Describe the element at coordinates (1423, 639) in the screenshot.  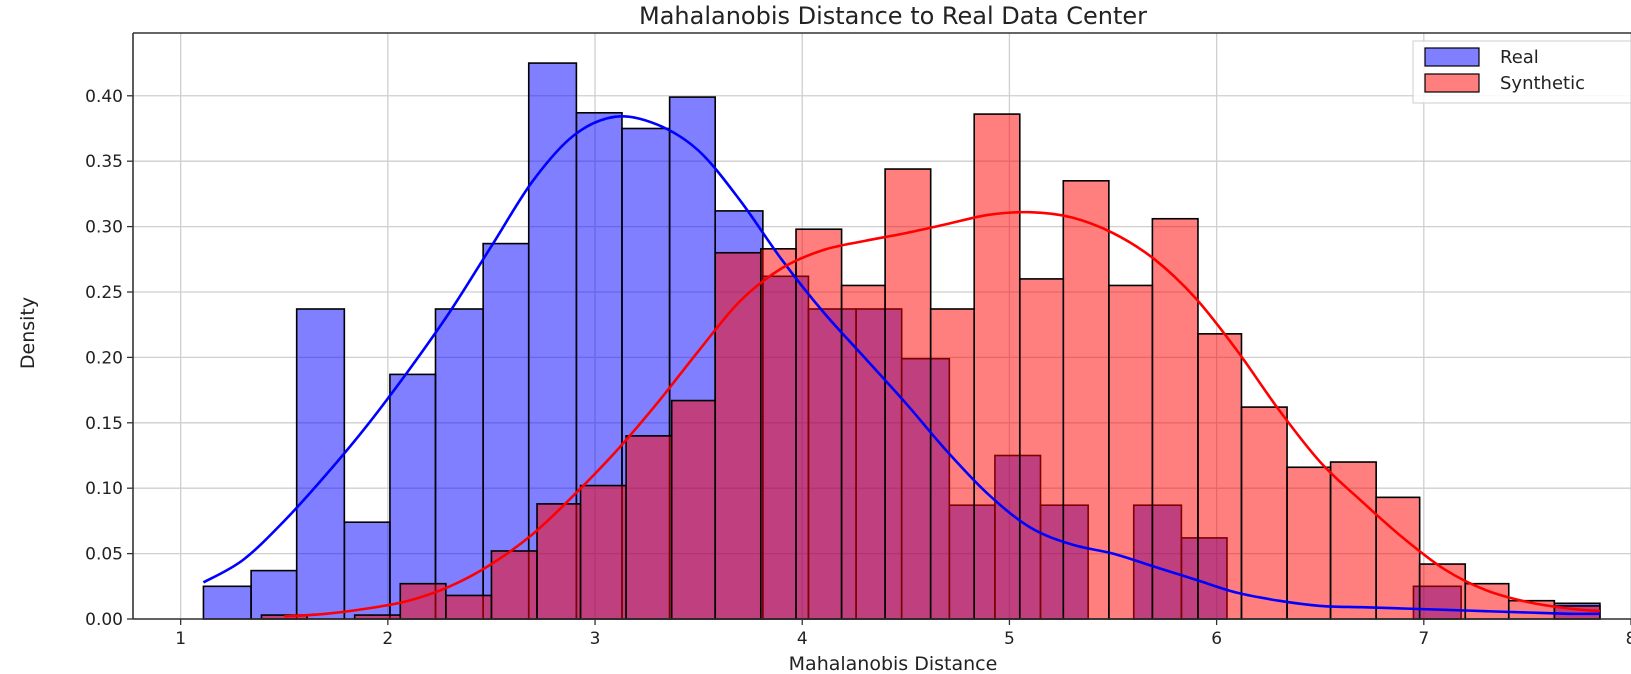
I see `x-tick-label: 7` at that location.